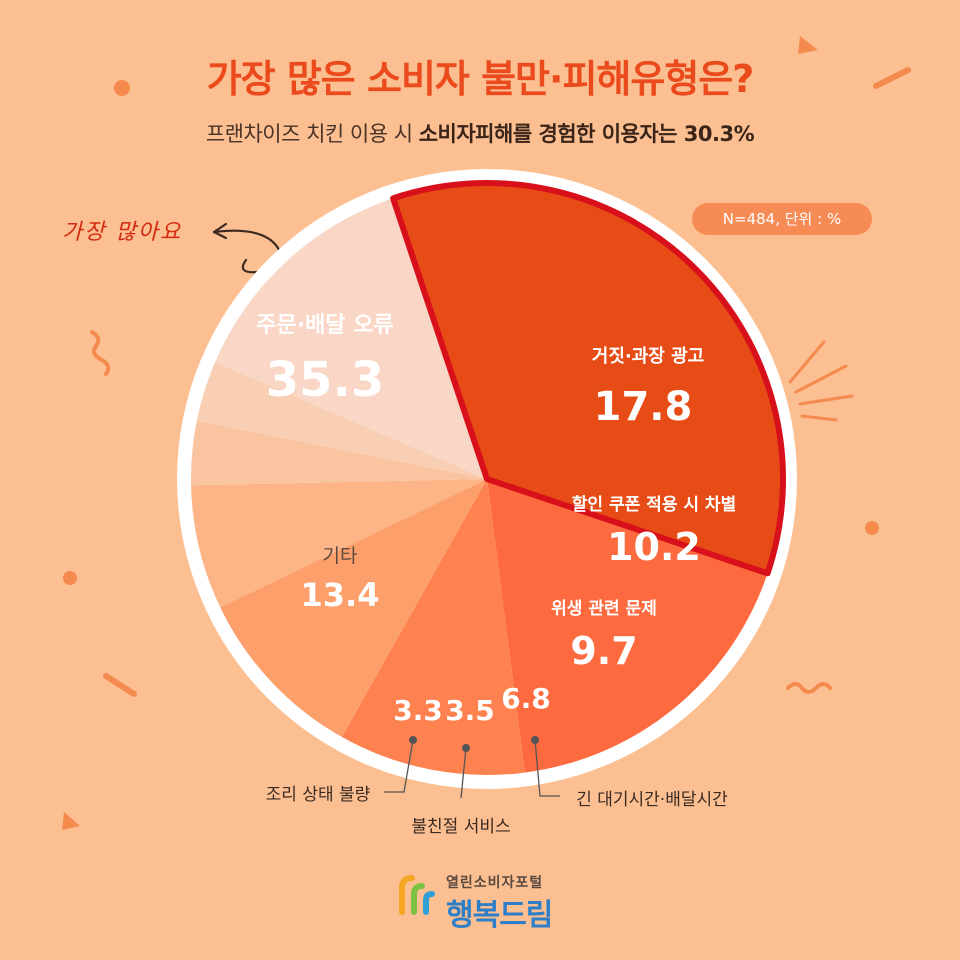 The height and width of the screenshot is (960, 960). Describe the element at coordinates (586, 134) in the screenshot. I see `subtitle-bold: 소비자피해를 경험한 이용자는 30.3%` at that location.